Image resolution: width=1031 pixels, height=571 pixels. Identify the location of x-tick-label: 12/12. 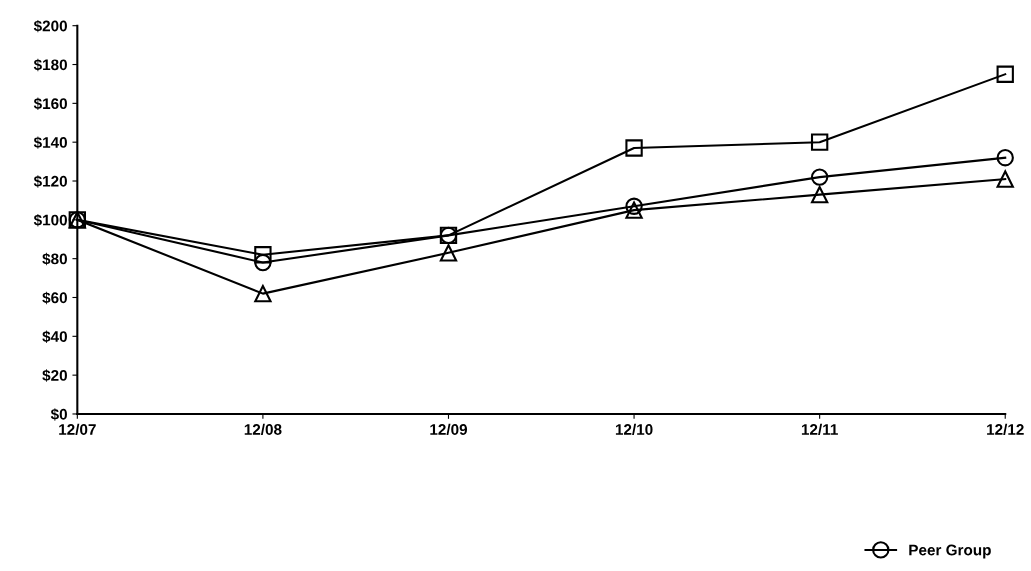
(1005, 429).